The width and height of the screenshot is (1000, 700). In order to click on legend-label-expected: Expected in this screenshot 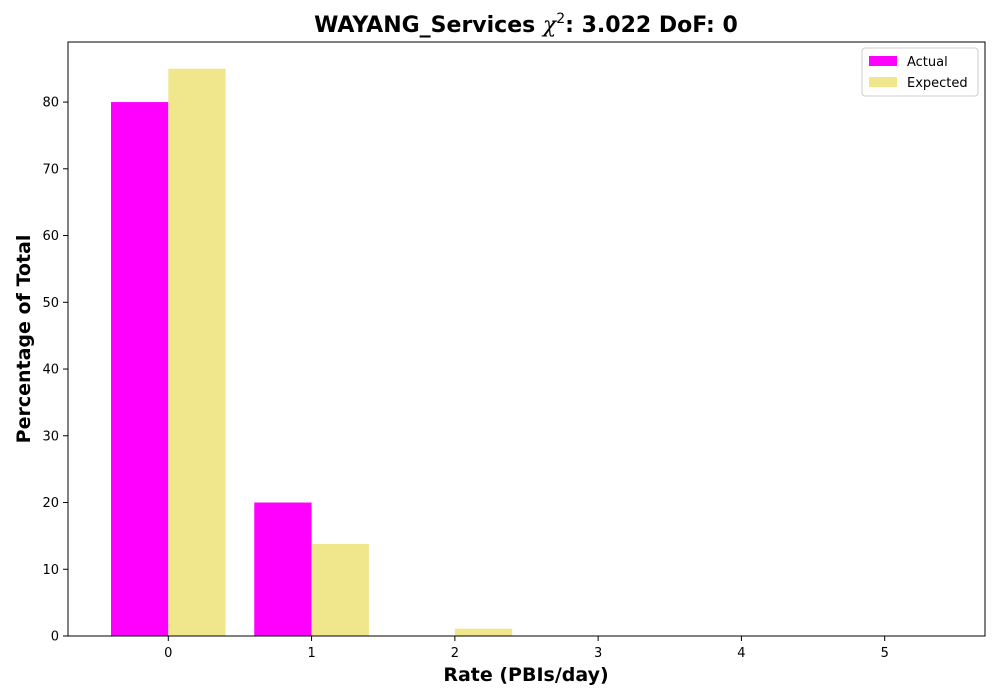, I will do `click(937, 83)`.